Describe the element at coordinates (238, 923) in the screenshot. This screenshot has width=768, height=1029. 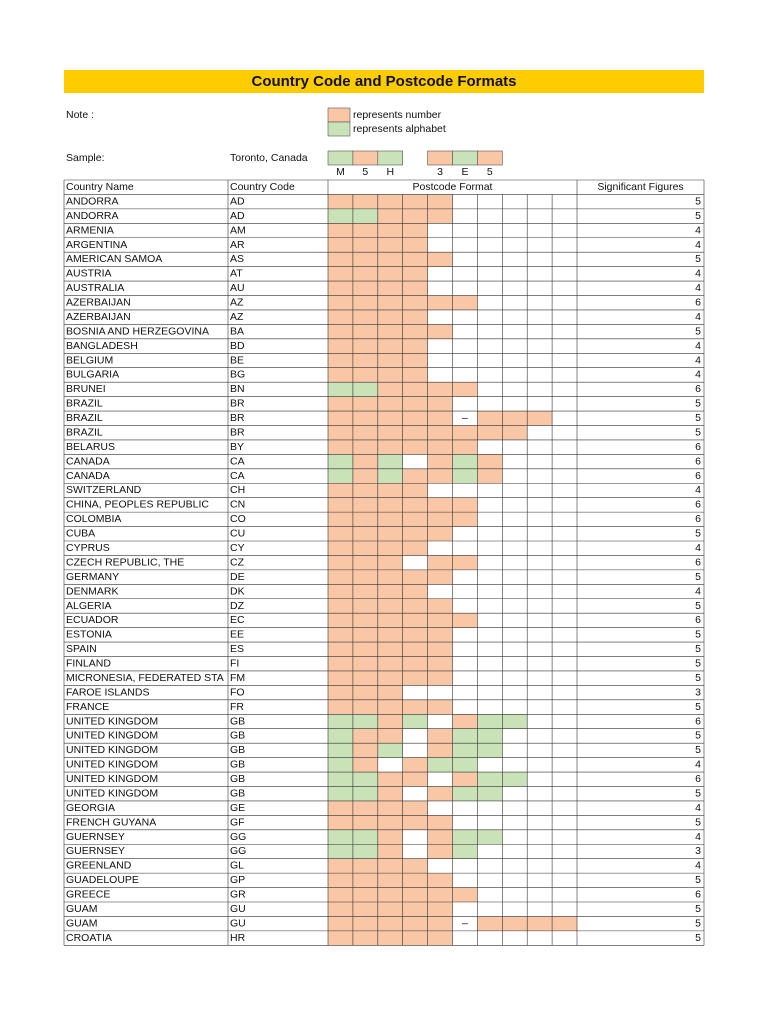
I see `country-code: GU` at that location.